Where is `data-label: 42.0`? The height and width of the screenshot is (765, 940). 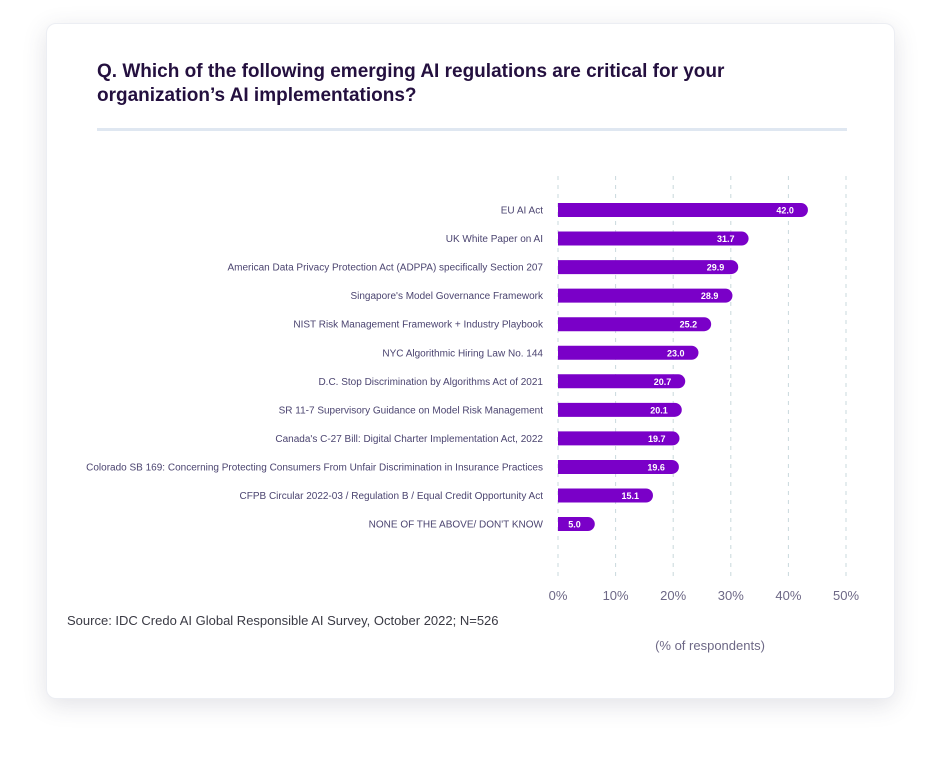
data-label: 42.0 is located at coordinates (785, 211).